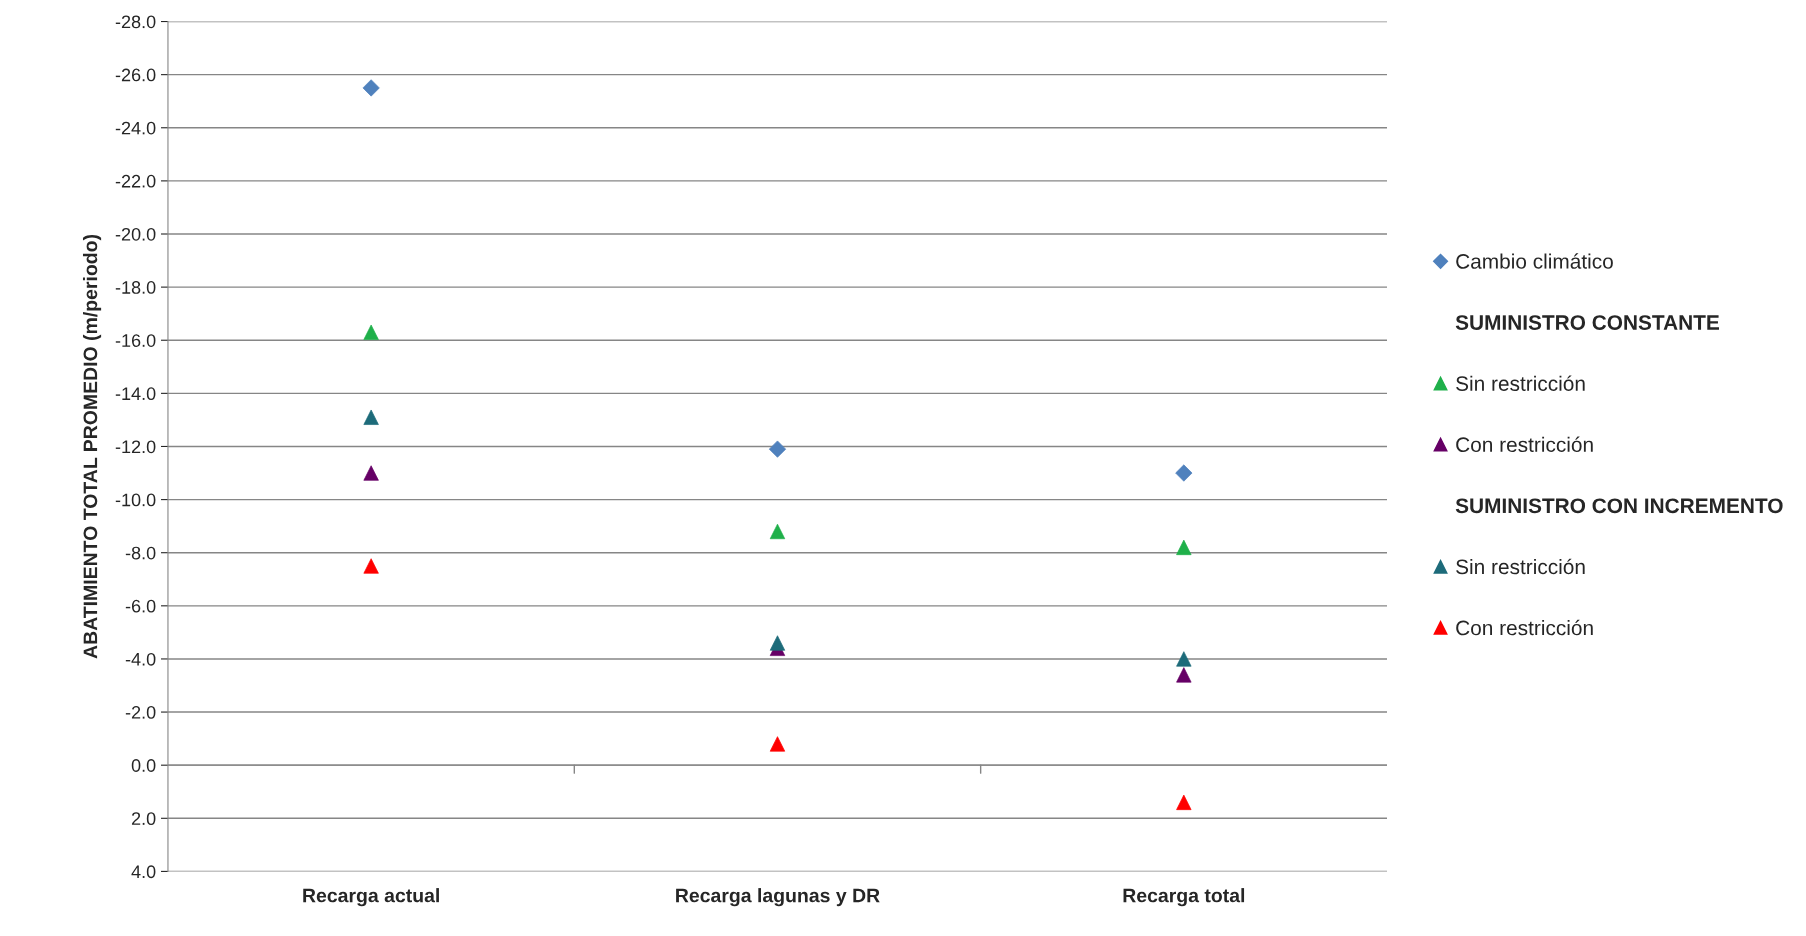  What do you see at coordinates (135, 500) in the screenshot?
I see `y-tick-label: -10.0` at bounding box center [135, 500].